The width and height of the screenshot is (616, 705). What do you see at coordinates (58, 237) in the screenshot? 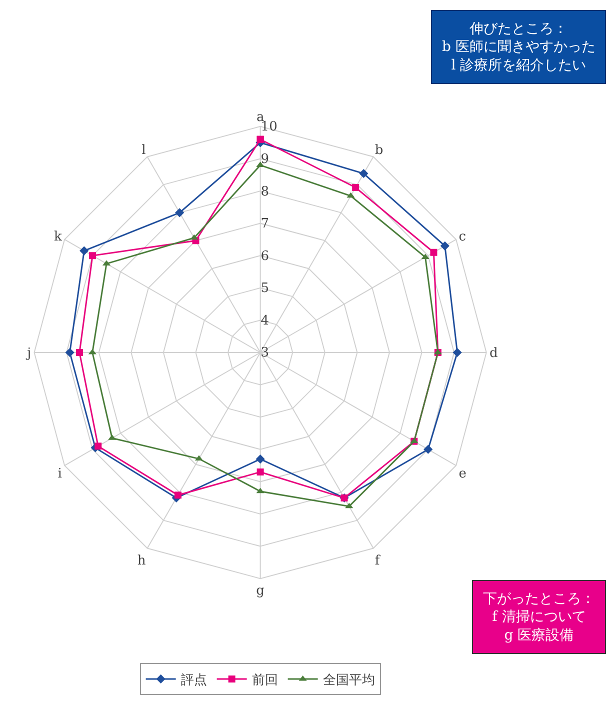
I see `spoke-label: k` at bounding box center [58, 237].